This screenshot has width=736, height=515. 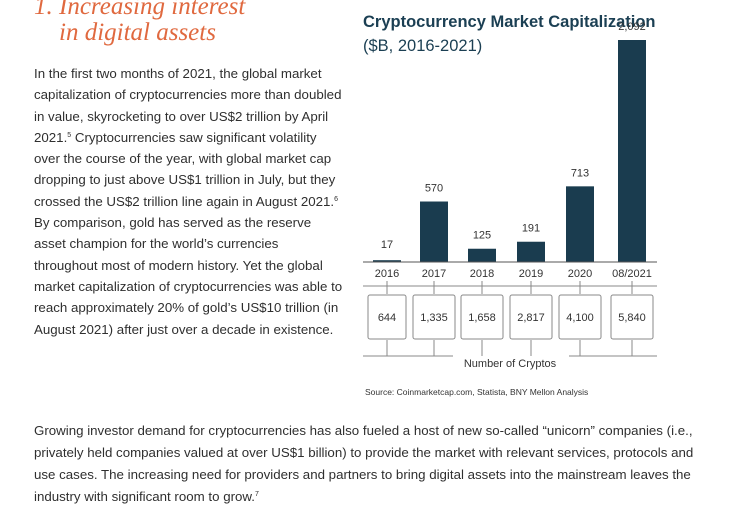 What do you see at coordinates (509, 22) in the screenshot?
I see `chart-title-text: Cryptocurrency Market Capitalization` at bounding box center [509, 22].